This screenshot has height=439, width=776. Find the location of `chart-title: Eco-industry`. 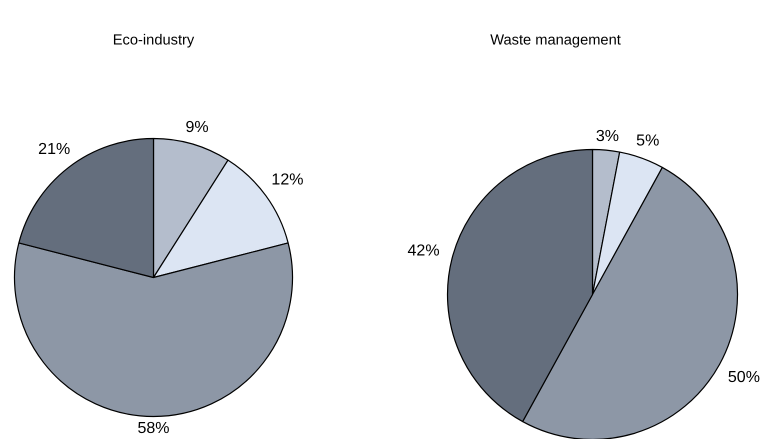

chart-title: Eco-industry is located at coordinates (153, 40).